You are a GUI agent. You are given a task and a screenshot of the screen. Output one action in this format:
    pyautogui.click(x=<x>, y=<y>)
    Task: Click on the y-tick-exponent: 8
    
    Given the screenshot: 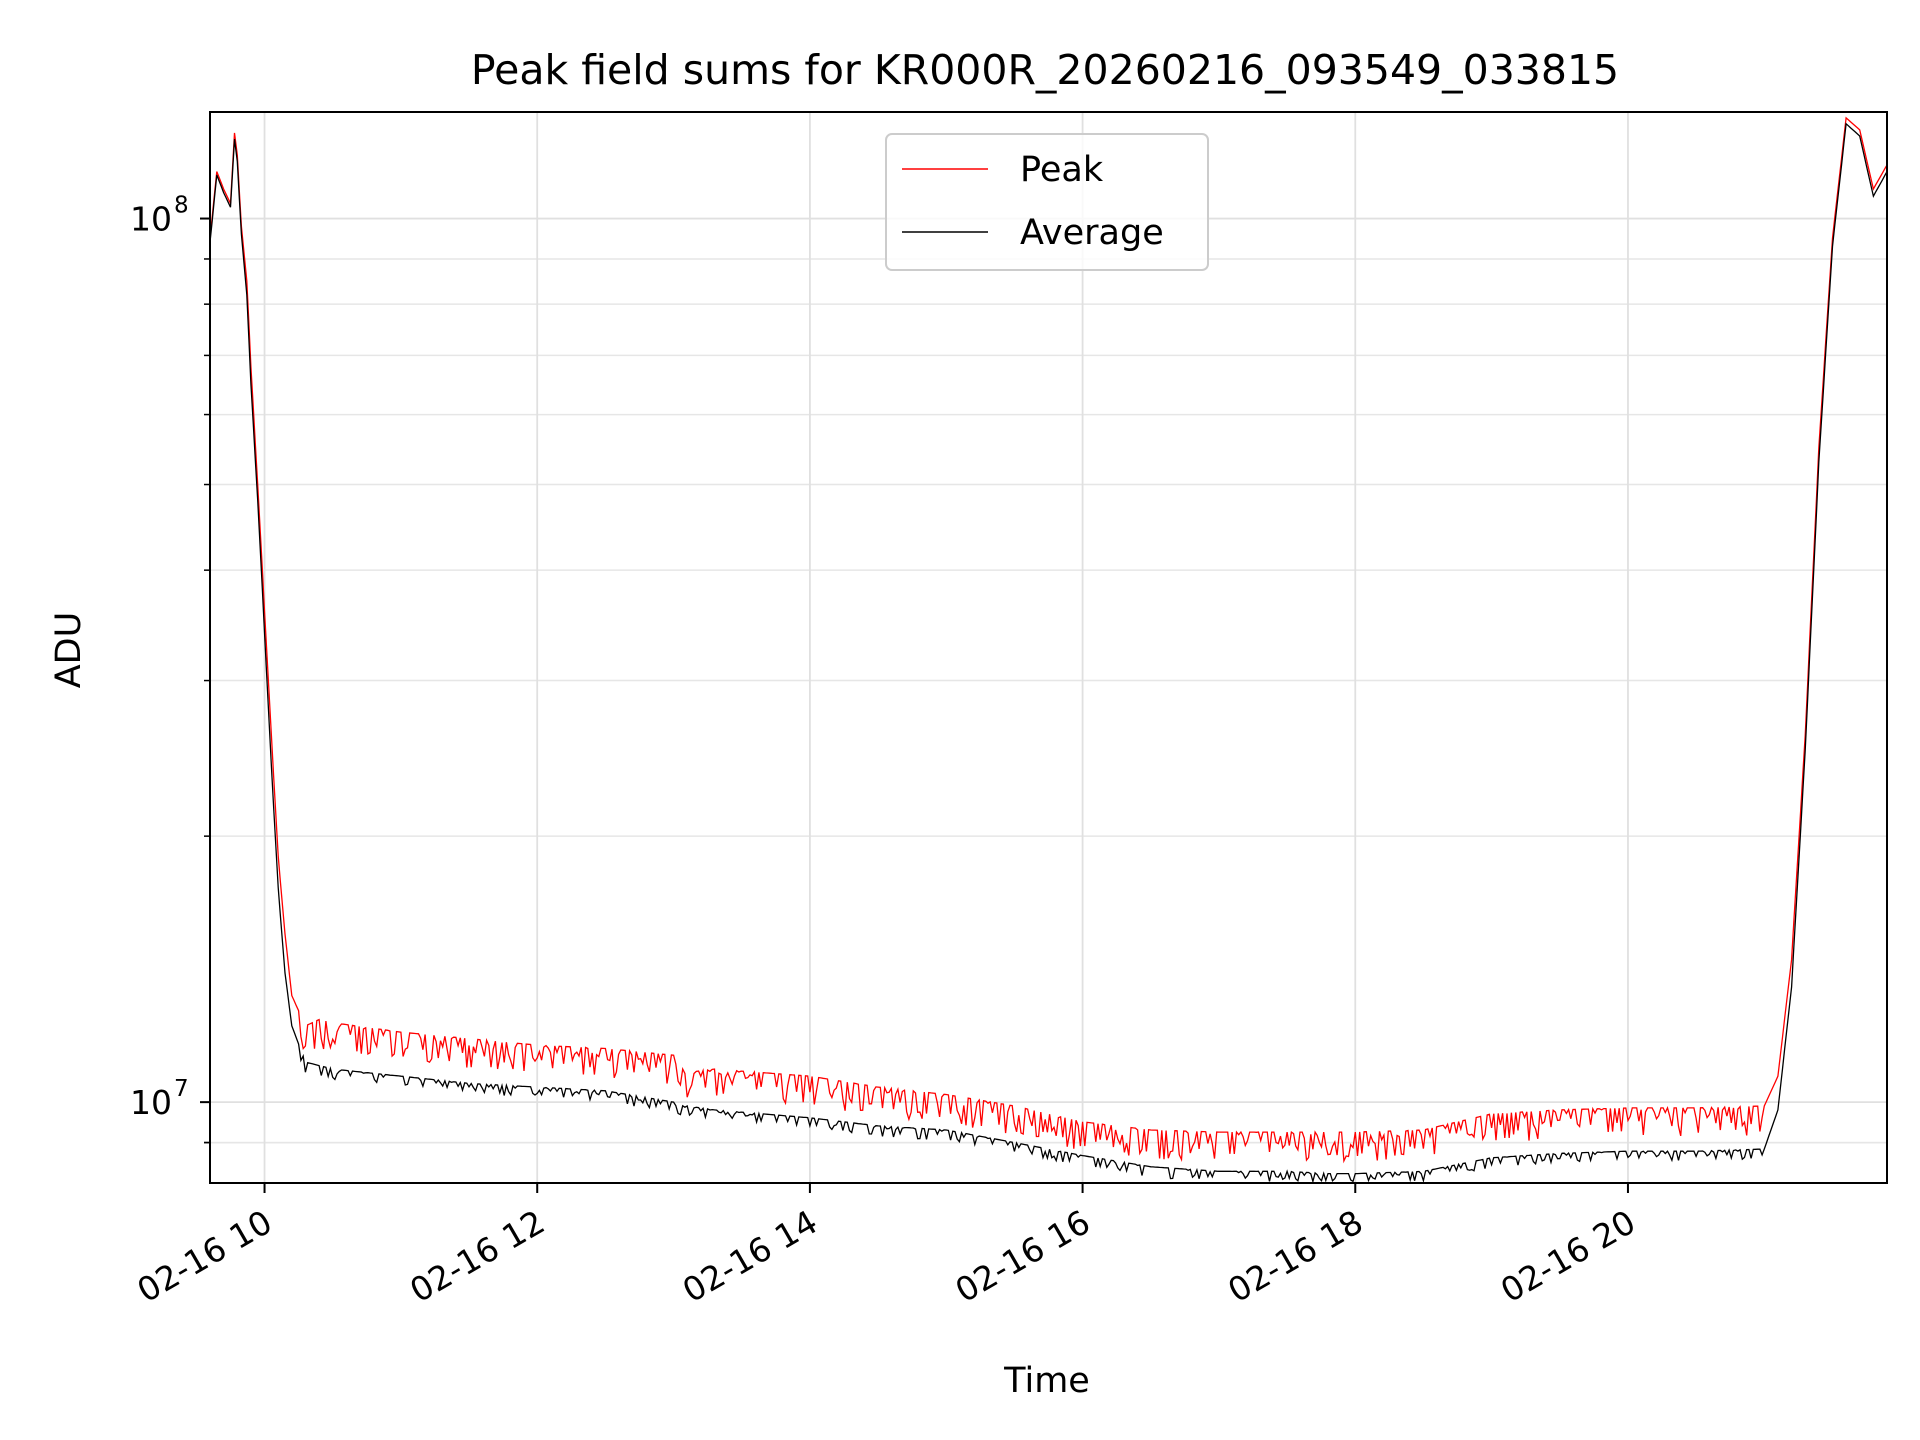 What is the action you would take?
    pyautogui.click(x=181, y=206)
    